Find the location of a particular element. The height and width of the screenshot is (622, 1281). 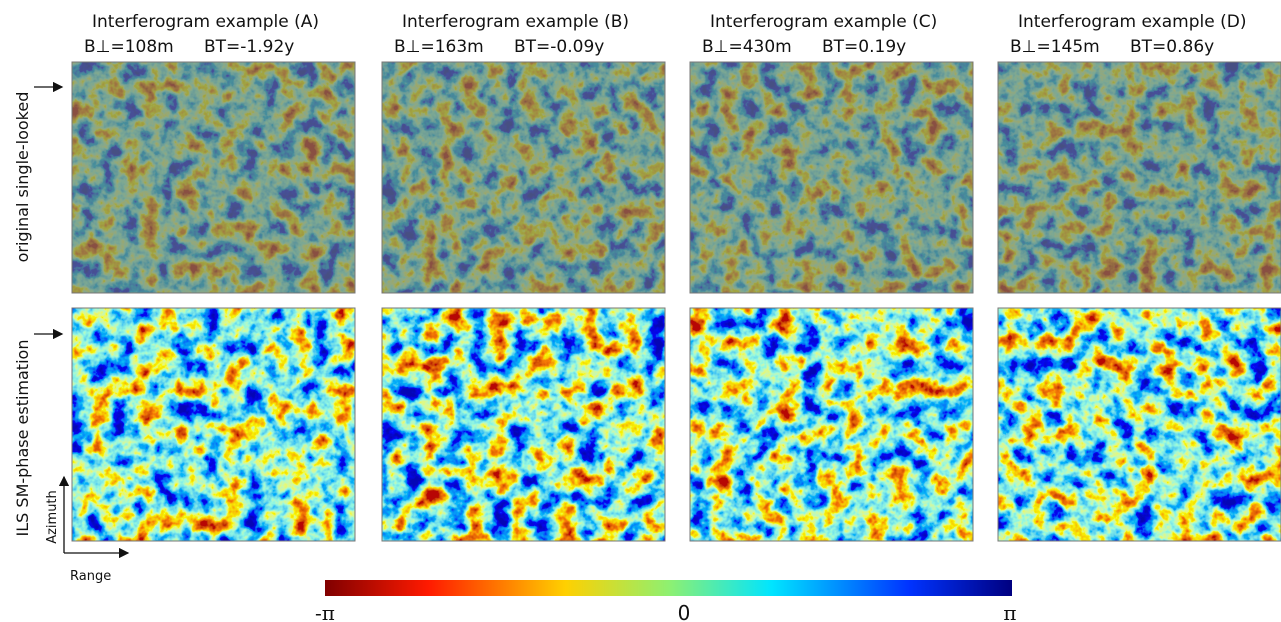

colorbar-label: π is located at coordinates (1009, 611).